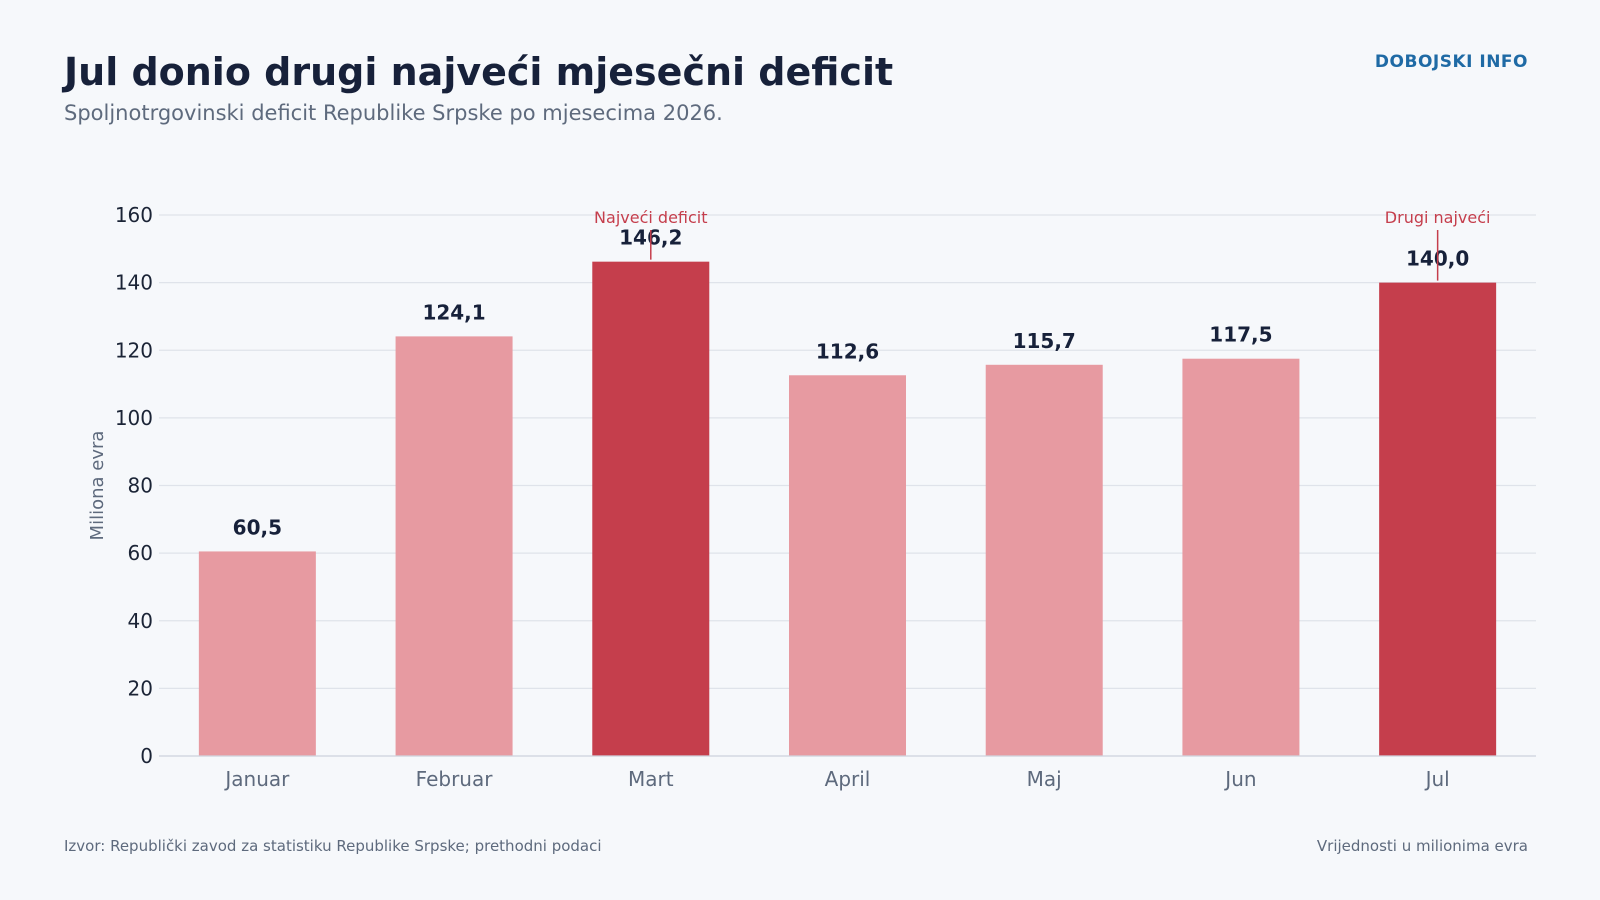 The image size is (1600, 900). Describe the element at coordinates (454, 546) in the screenshot. I see `bar-februar` at that location.